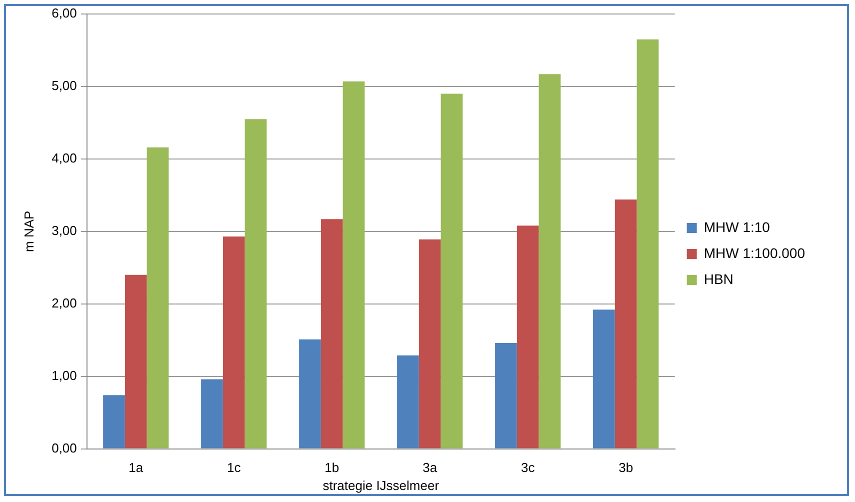 This screenshot has height=502, width=855. What do you see at coordinates (136, 468) in the screenshot?
I see `x-tick-label: 1a` at bounding box center [136, 468].